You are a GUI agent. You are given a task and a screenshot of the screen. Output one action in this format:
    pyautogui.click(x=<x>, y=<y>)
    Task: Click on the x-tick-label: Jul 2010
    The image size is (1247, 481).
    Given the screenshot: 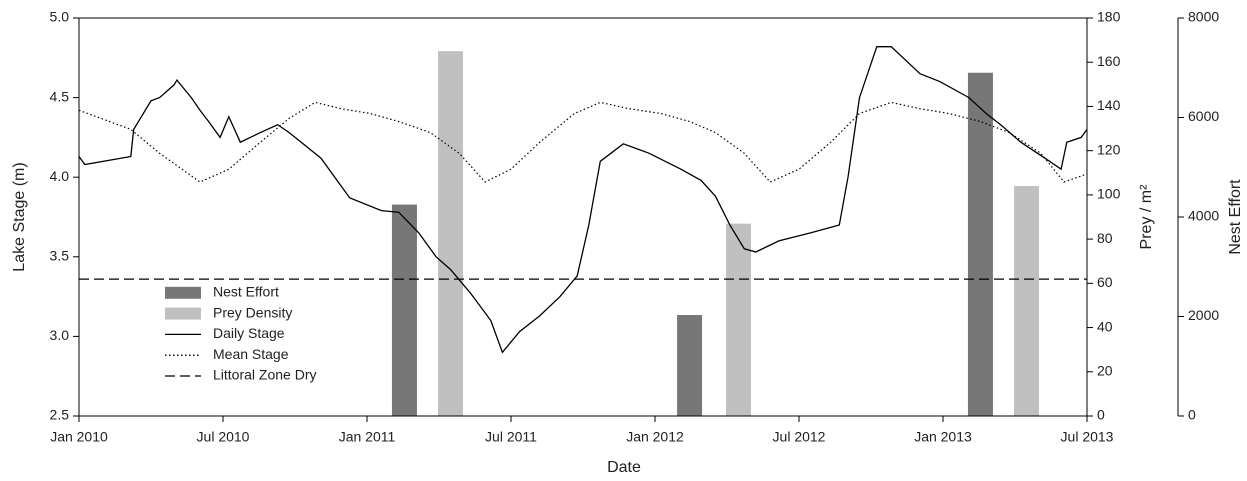 What is the action you would take?
    pyautogui.click(x=223, y=437)
    